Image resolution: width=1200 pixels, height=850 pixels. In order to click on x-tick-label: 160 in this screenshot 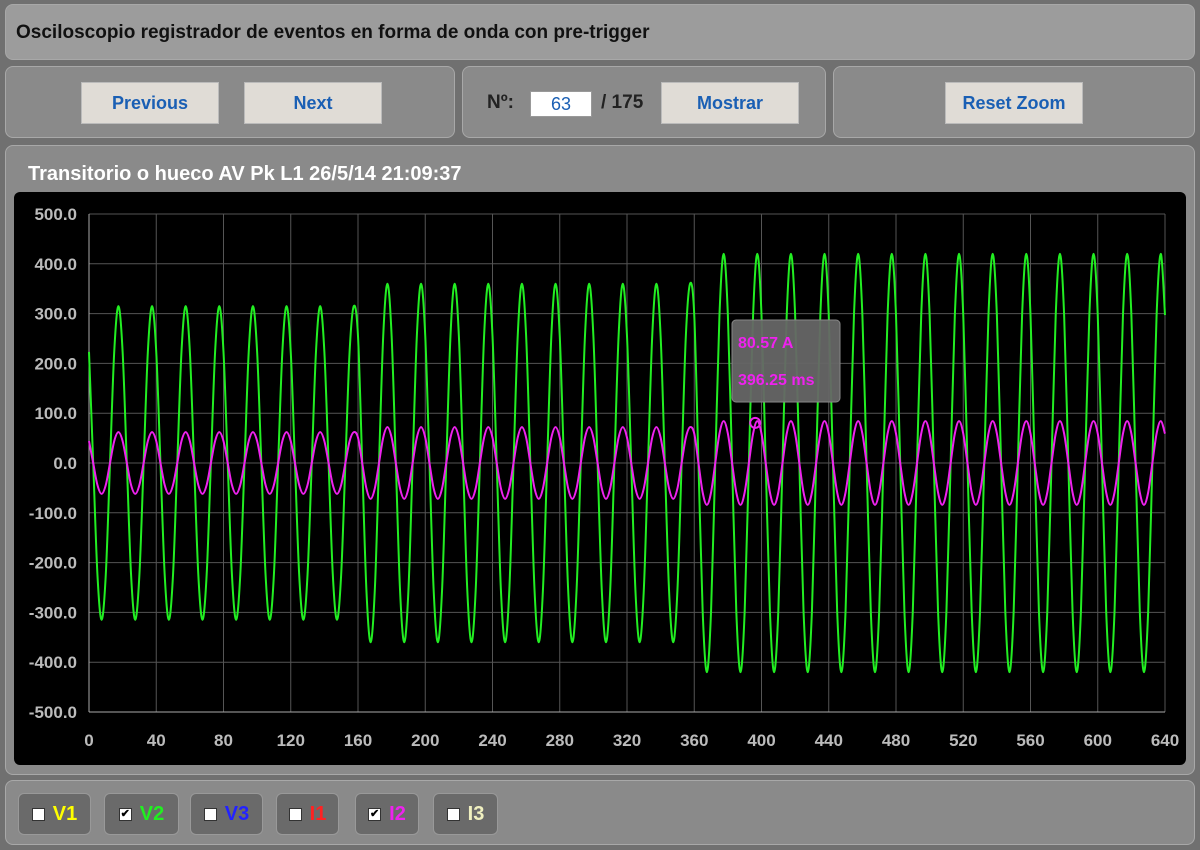, I will do `click(358, 740)`.